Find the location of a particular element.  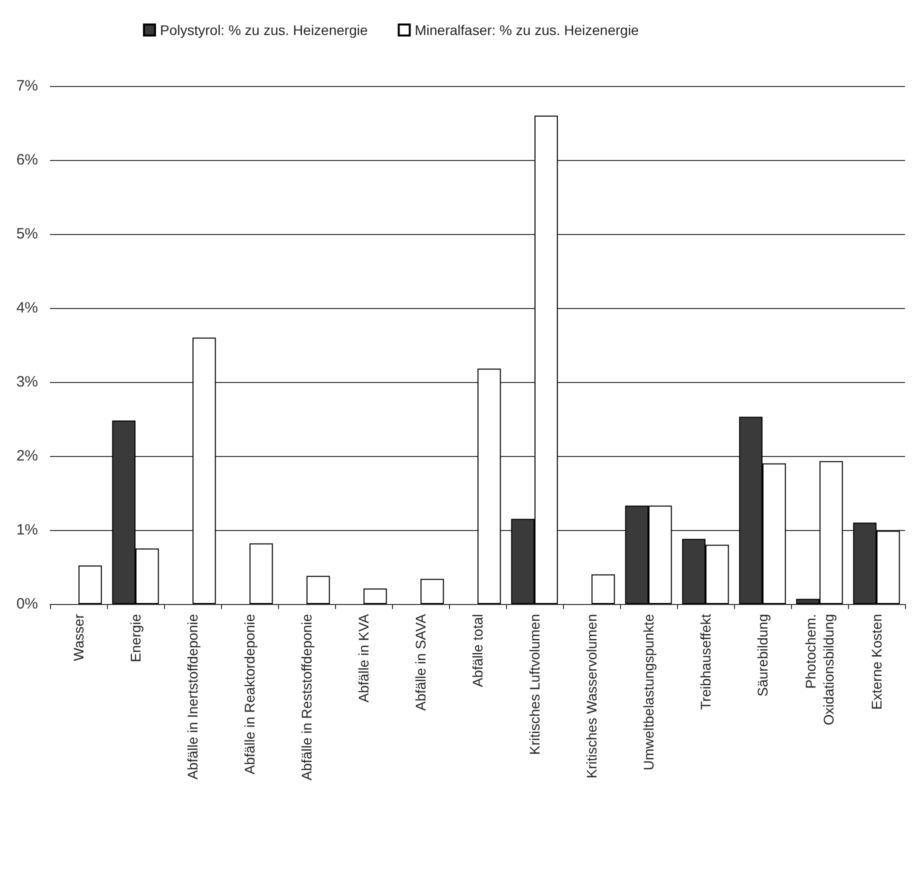

x-tick-label: Umweltbelastungspunkte is located at coordinates (648, 692).